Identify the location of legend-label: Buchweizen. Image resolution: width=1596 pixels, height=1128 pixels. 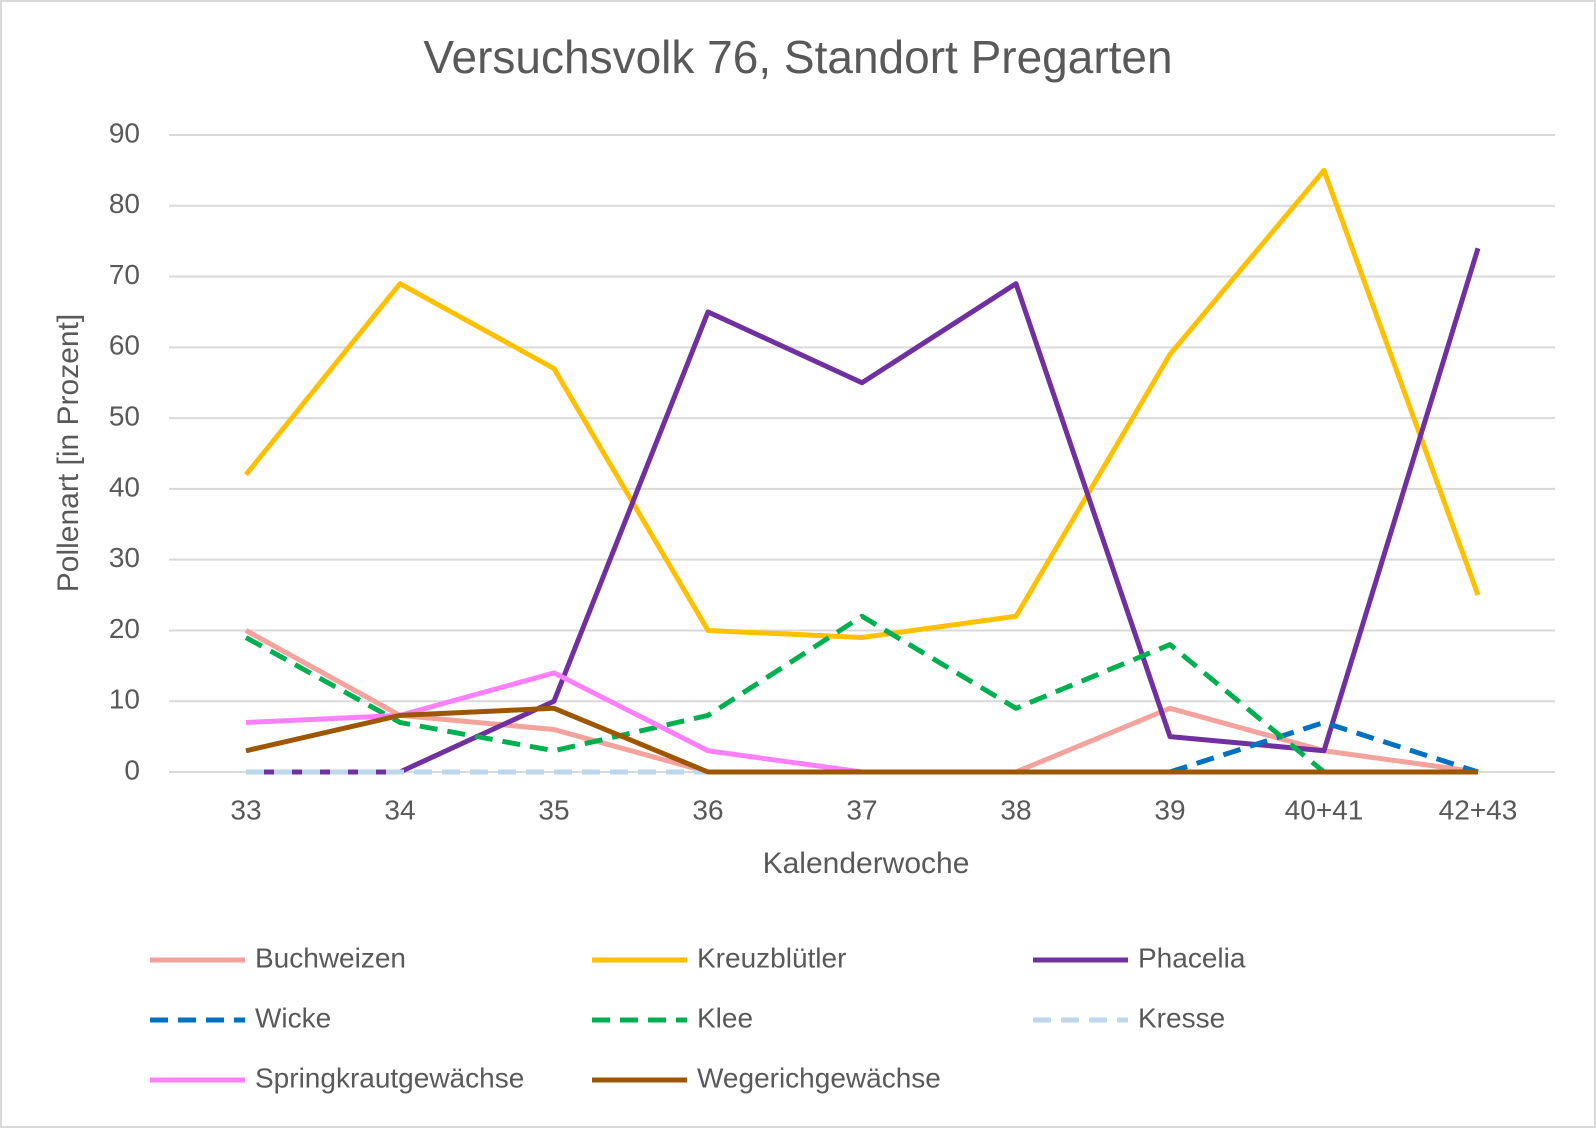
(330, 957).